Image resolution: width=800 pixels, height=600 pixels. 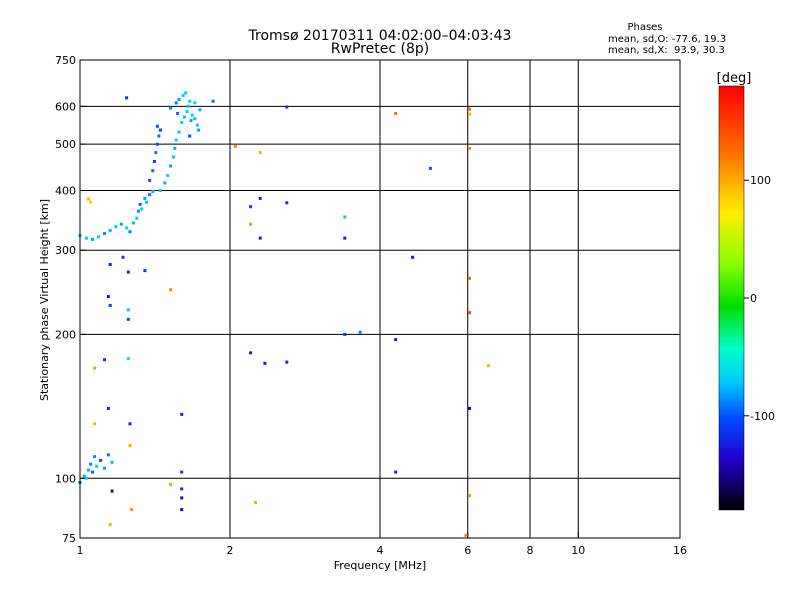 I want to click on y-tick-label: 750, so click(x=65, y=60).